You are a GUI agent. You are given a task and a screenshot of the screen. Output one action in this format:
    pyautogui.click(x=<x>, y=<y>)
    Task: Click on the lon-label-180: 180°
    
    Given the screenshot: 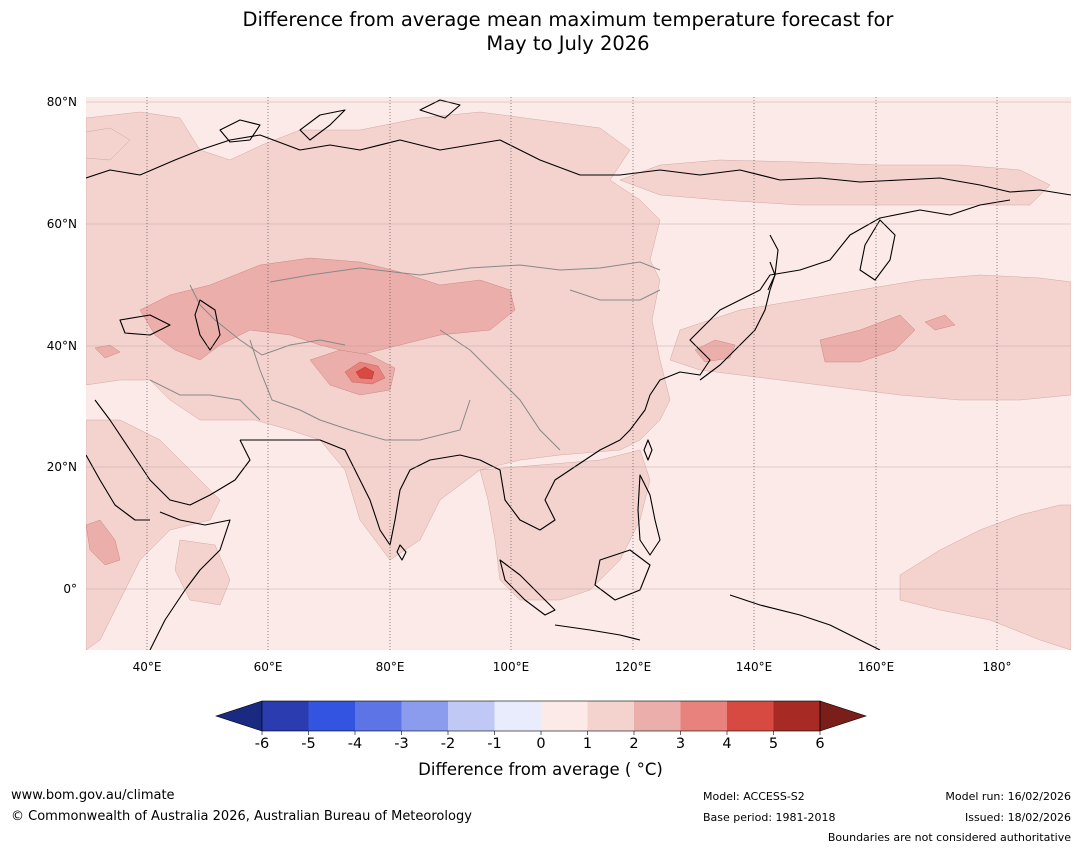 What is the action you would take?
    pyautogui.click(x=997, y=667)
    